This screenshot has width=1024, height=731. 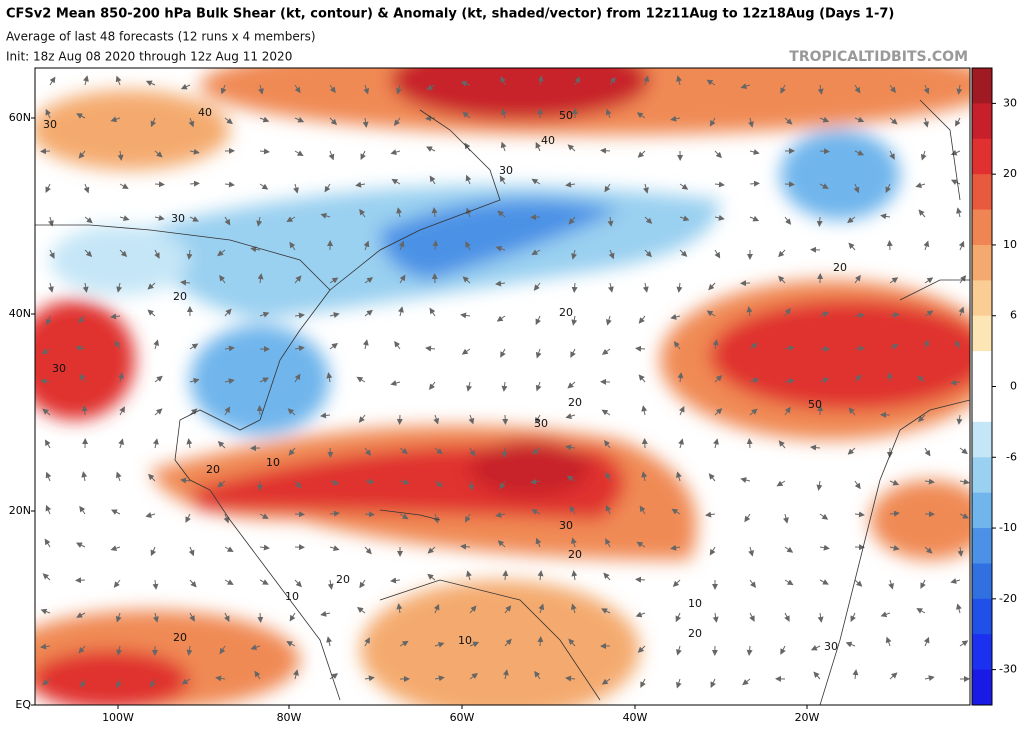 What do you see at coordinates (1008, 669) in the screenshot?
I see `colorbar-label: -30` at bounding box center [1008, 669].